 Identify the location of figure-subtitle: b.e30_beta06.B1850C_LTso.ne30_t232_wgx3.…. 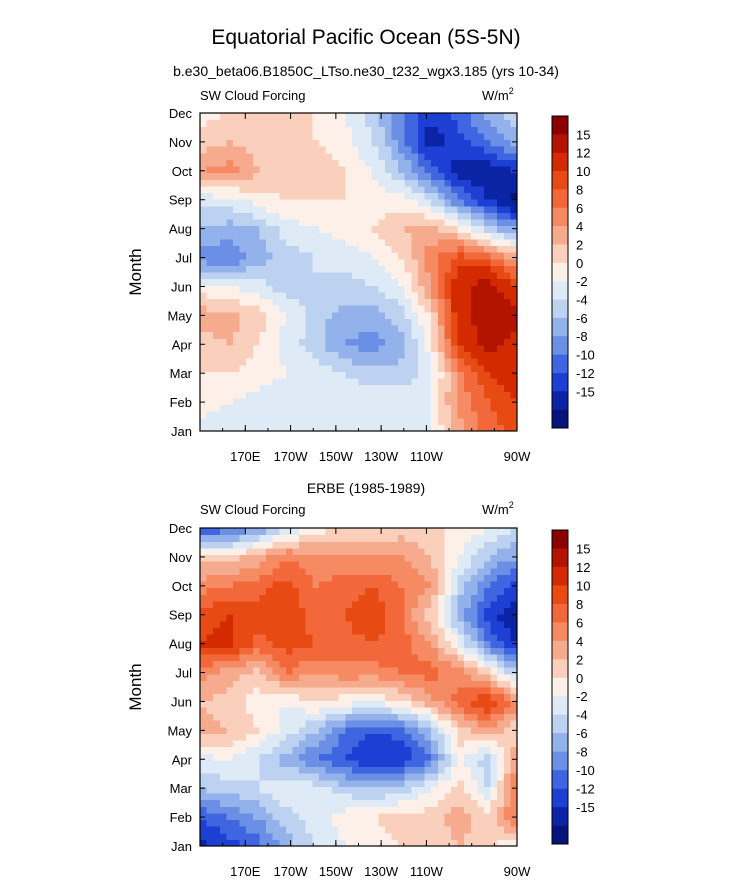
(366, 71).